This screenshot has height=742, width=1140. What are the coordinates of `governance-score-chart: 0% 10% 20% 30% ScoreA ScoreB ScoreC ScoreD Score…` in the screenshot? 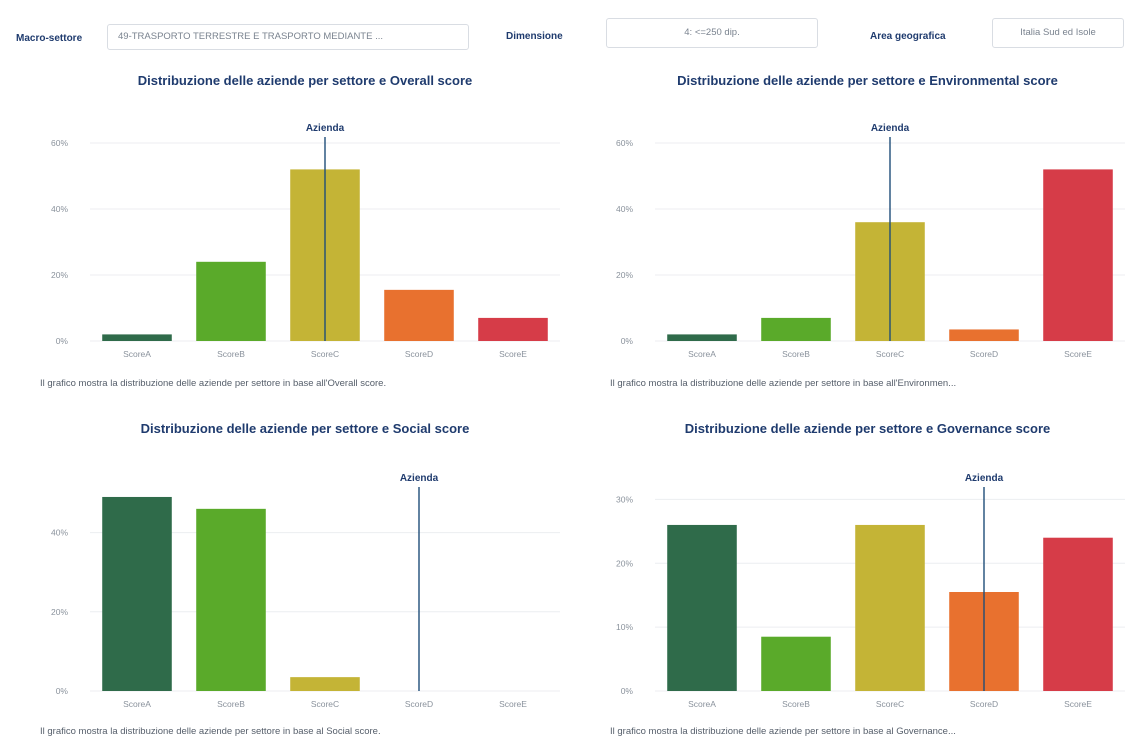 It's located at (870, 591).